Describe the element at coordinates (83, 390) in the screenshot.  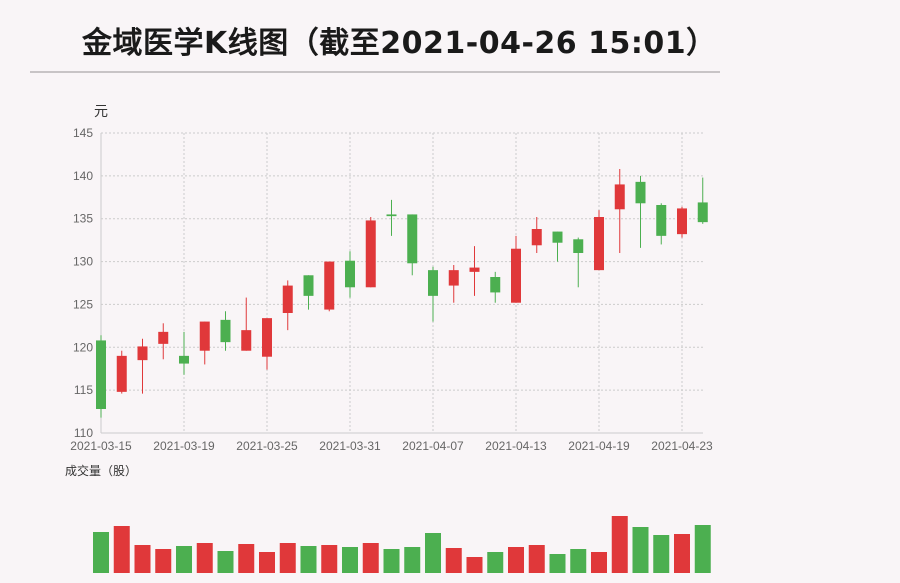
I see `y-tick-label: 115` at that location.